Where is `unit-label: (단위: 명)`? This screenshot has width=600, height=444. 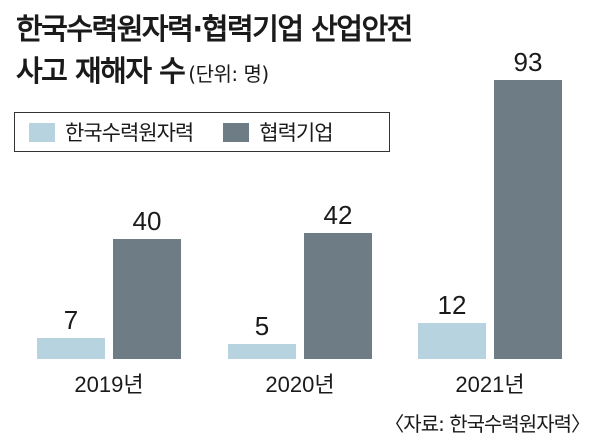
unit-label: (단위: 명) is located at coordinates (228, 74).